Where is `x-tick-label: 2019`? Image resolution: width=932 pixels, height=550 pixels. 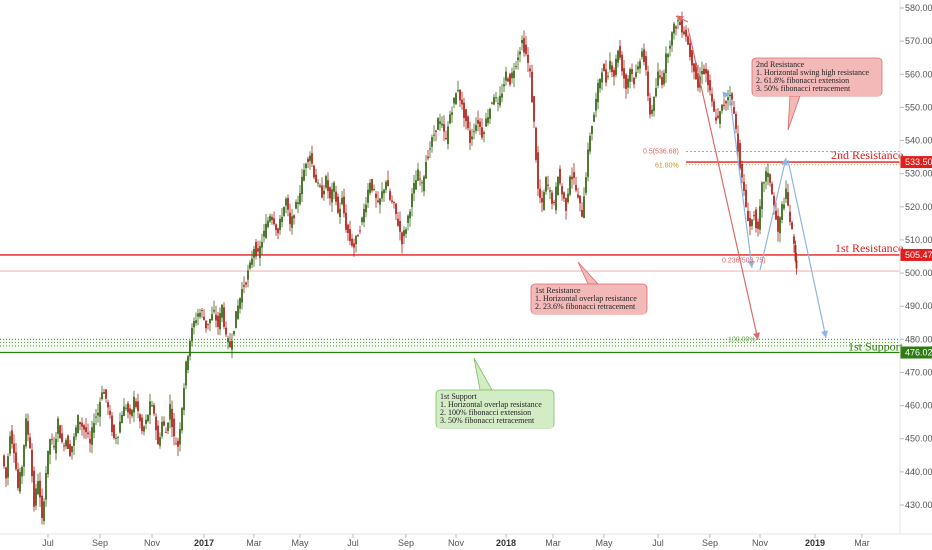 x-tick-label: 2019 is located at coordinates (815, 543).